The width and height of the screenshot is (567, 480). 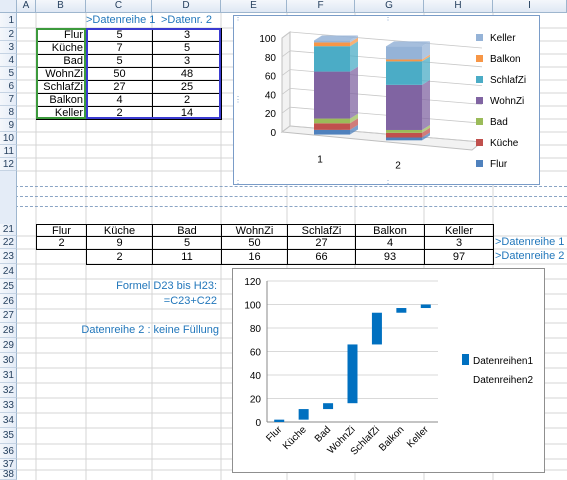 I want to click on row-header-28: 28, so click(x=8, y=330).